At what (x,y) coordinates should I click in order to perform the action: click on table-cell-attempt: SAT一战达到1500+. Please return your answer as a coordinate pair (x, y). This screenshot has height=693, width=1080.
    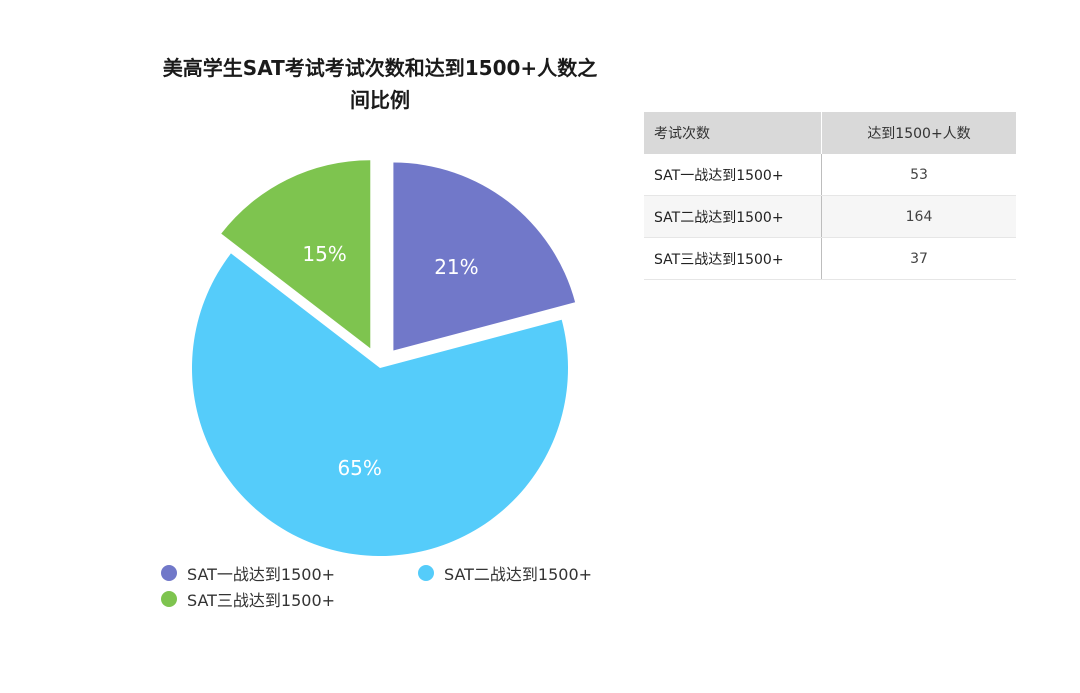
    Looking at the image, I should click on (733, 175).